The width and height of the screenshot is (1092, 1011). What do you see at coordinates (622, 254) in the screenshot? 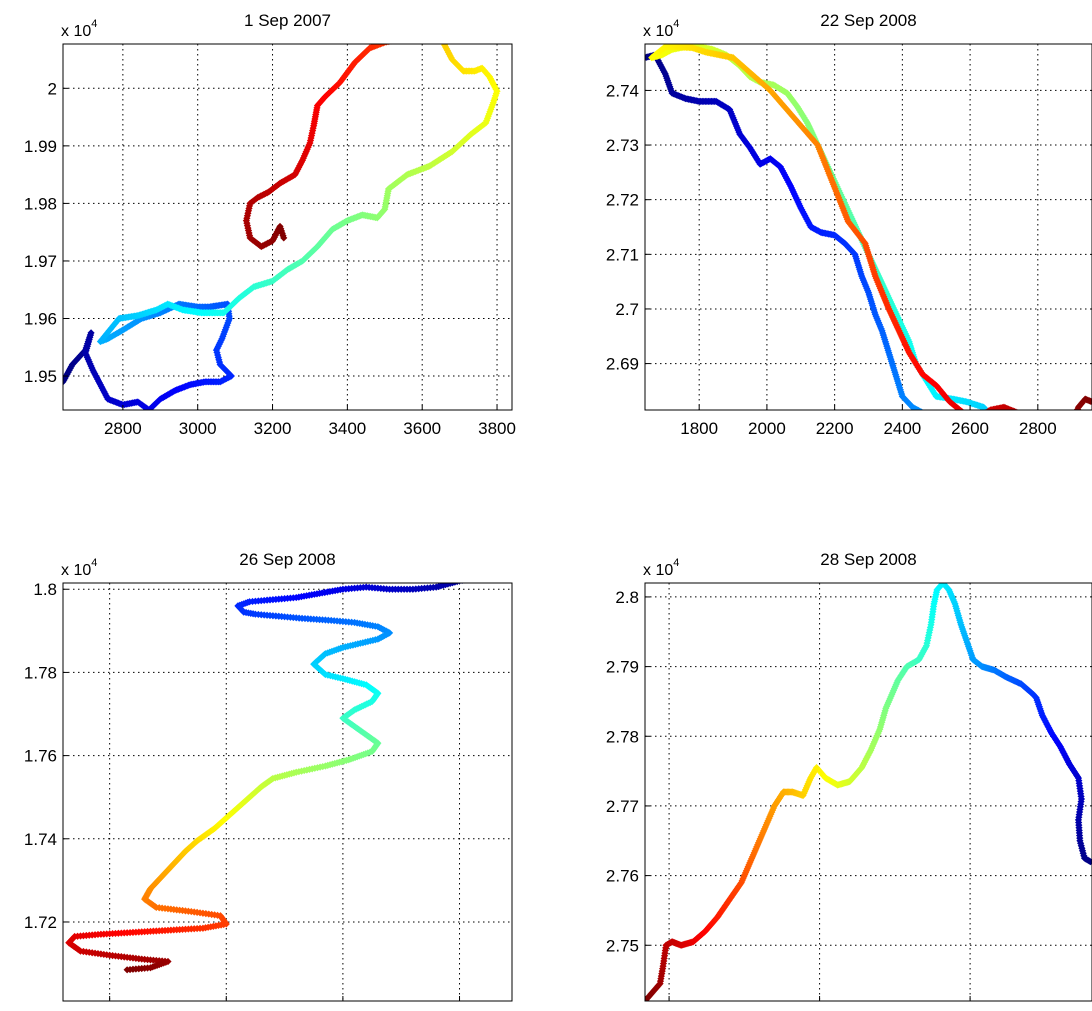
I see `y-tick-label: 2.71` at bounding box center [622, 254].